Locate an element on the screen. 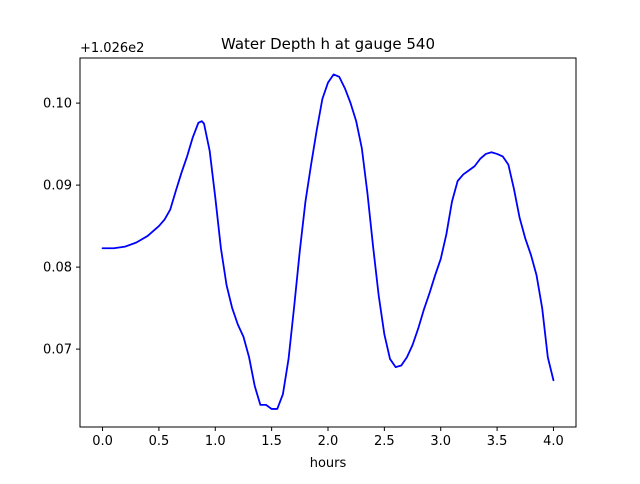 This screenshot has width=640, height=484. x-axis: 0.0 0.5 1.0 1.5 2.0 2.5 3.0 3.5 4.0 is located at coordinates (328, 438).